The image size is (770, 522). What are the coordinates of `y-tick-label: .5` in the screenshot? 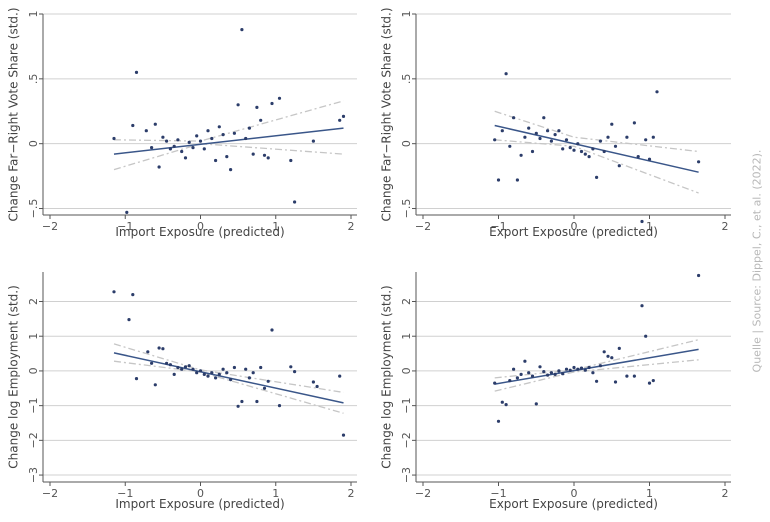 It's located at (406, 79).